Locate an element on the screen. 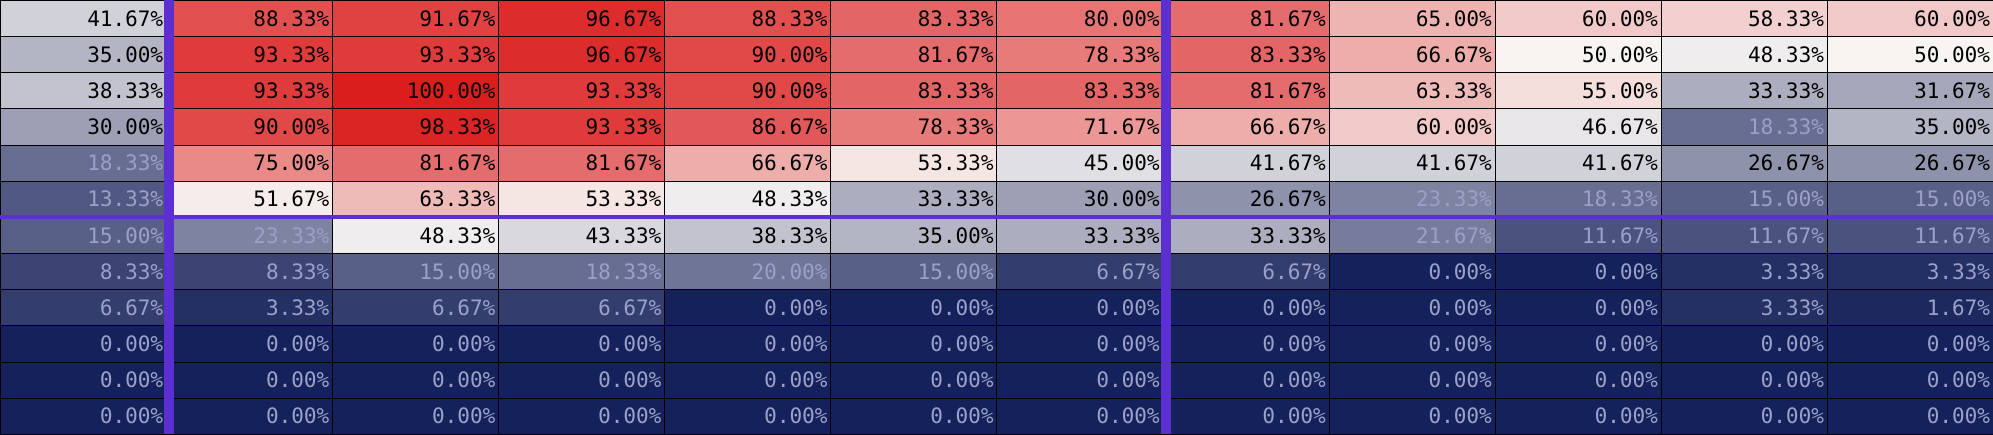 Image resolution: width=1993 pixels, height=435 pixels. heatmap-cell: 31.67% is located at coordinates (1910, 91).